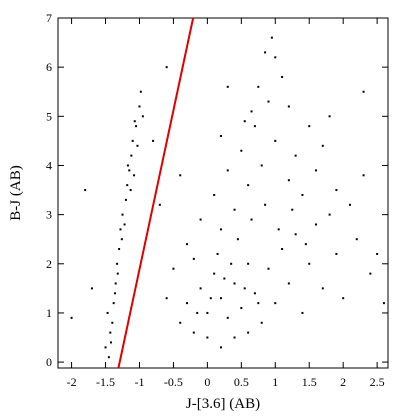  What do you see at coordinates (72, 382) in the screenshot?
I see `x-tick-label: -2` at bounding box center [72, 382].